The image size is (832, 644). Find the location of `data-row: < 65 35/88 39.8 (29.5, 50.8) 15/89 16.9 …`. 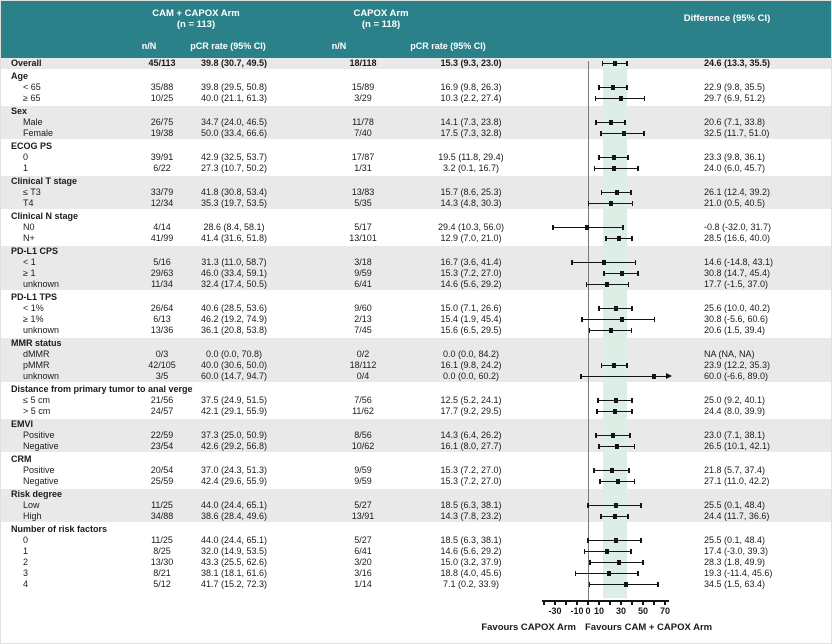

data-row: < 65 35/88 39.8 (29.5, 50.8) 15/89 16.9 … is located at coordinates (416, 87).